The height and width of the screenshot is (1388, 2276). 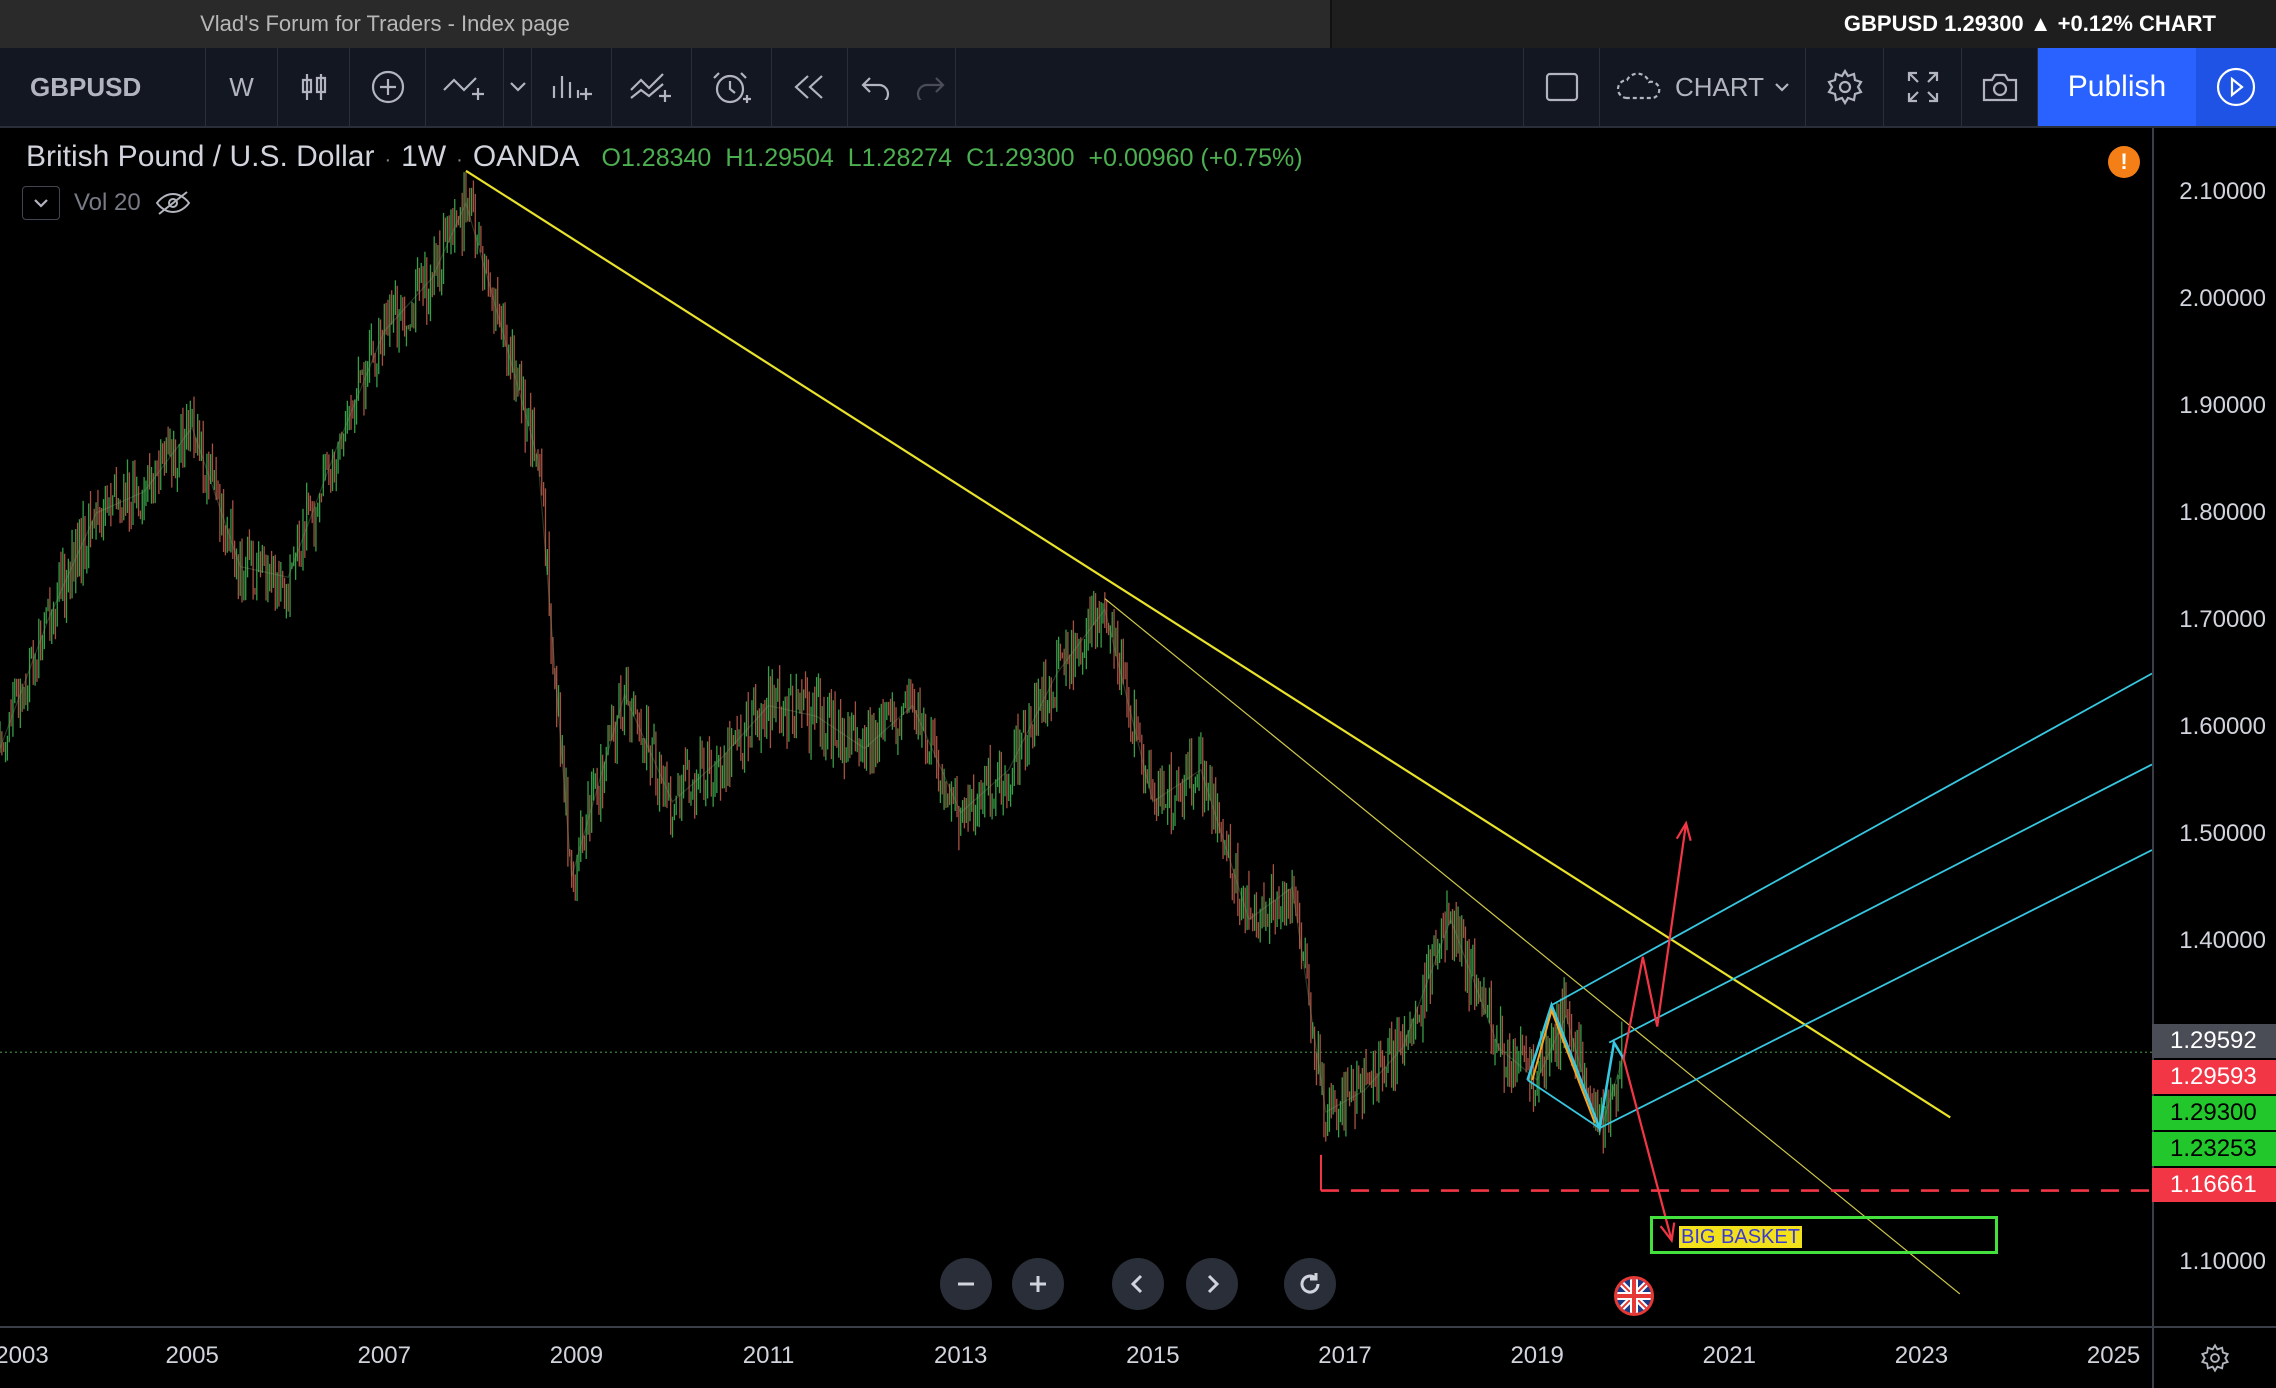 What do you see at coordinates (1563, 1065) in the screenshot?
I see `pattern-zigzag-orange` at bounding box center [1563, 1065].